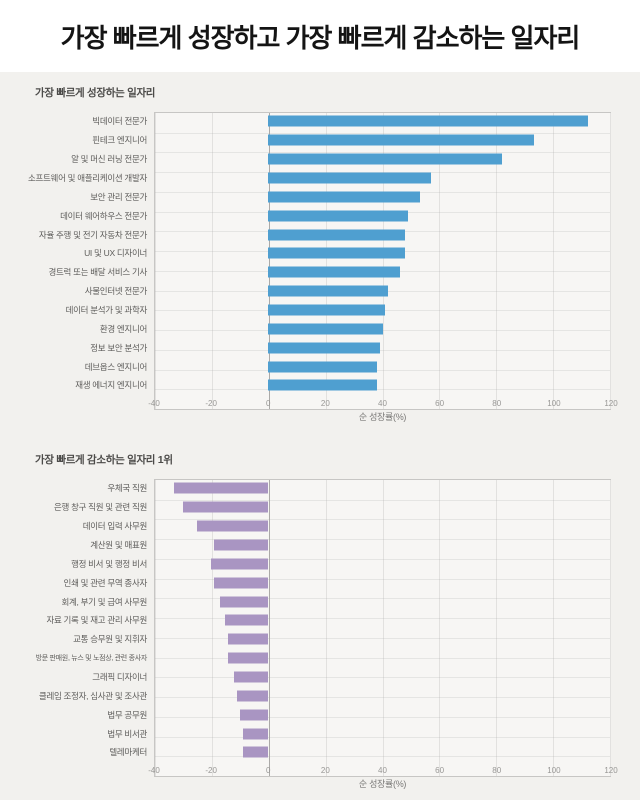 The width and height of the screenshot is (640, 800). What do you see at coordinates (119, 140) in the screenshot?
I see `bar-label: 핀테크 엔지니어` at bounding box center [119, 140].